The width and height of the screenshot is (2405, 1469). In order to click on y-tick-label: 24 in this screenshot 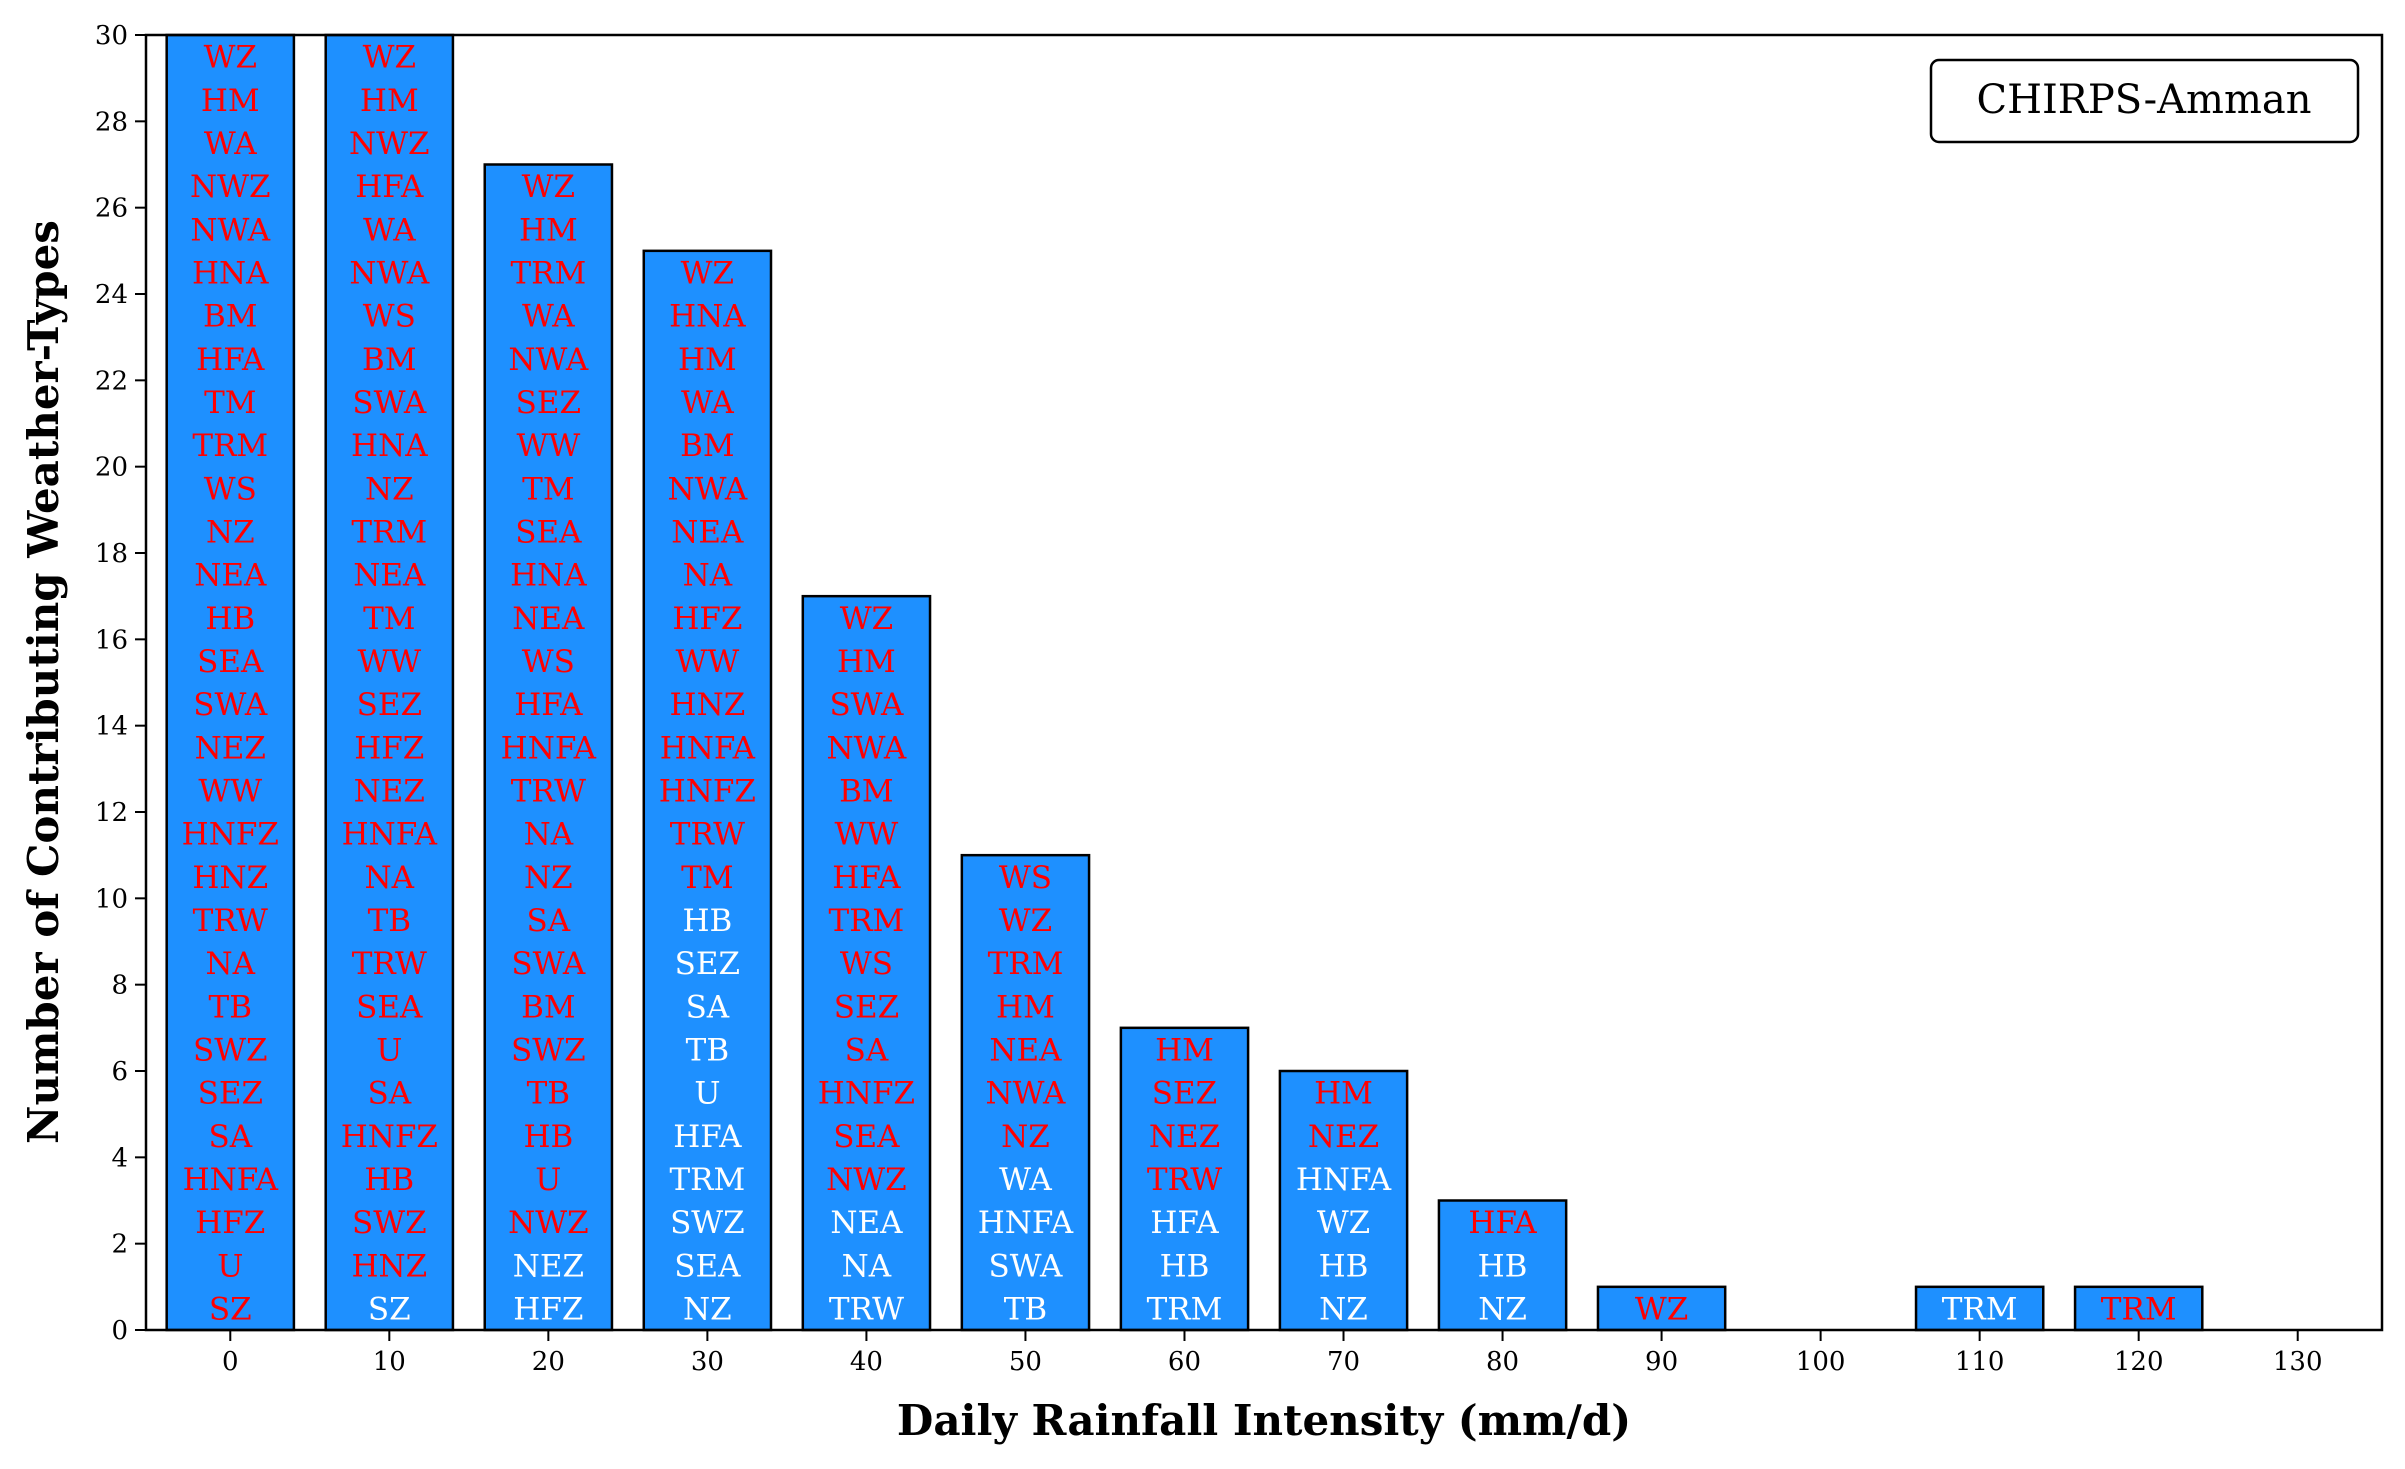, I will do `click(111, 295)`.